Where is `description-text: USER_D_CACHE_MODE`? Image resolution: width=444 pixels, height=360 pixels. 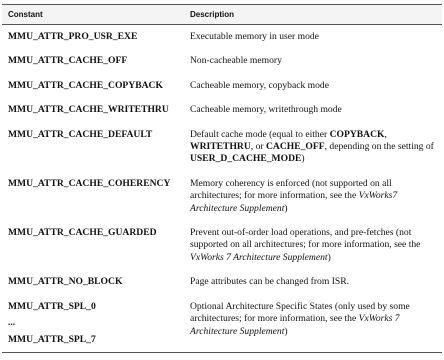
description-text: USER_D_CACHE_MODE is located at coordinates (246, 159).